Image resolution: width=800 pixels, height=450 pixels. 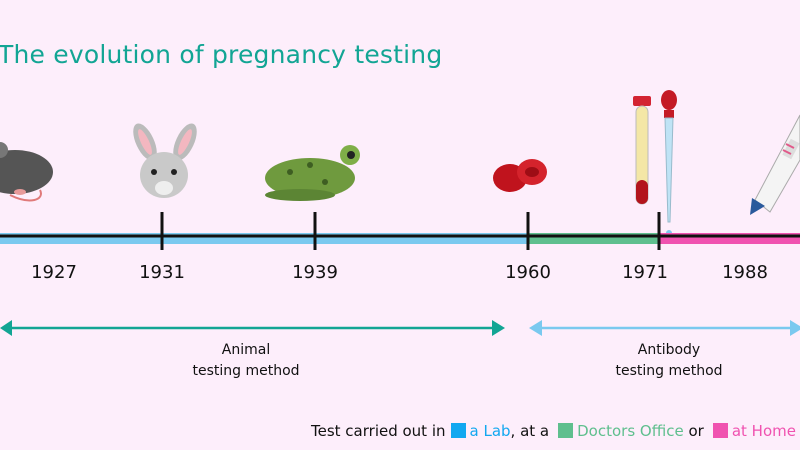 What do you see at coordinates (162, 272) in the screenshot?
I see `year-label: 1931` at bounding box center [162, 272].